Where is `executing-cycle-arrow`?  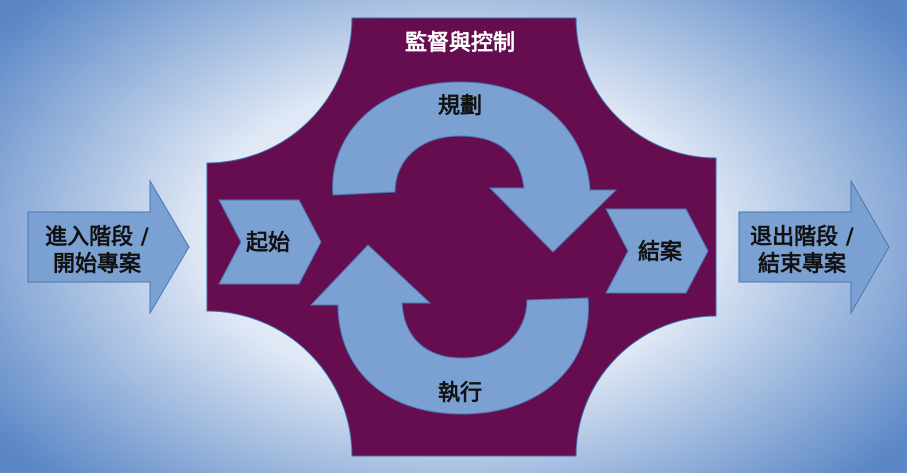
executing-cycle-arrow is located at coordinates (449, 329).